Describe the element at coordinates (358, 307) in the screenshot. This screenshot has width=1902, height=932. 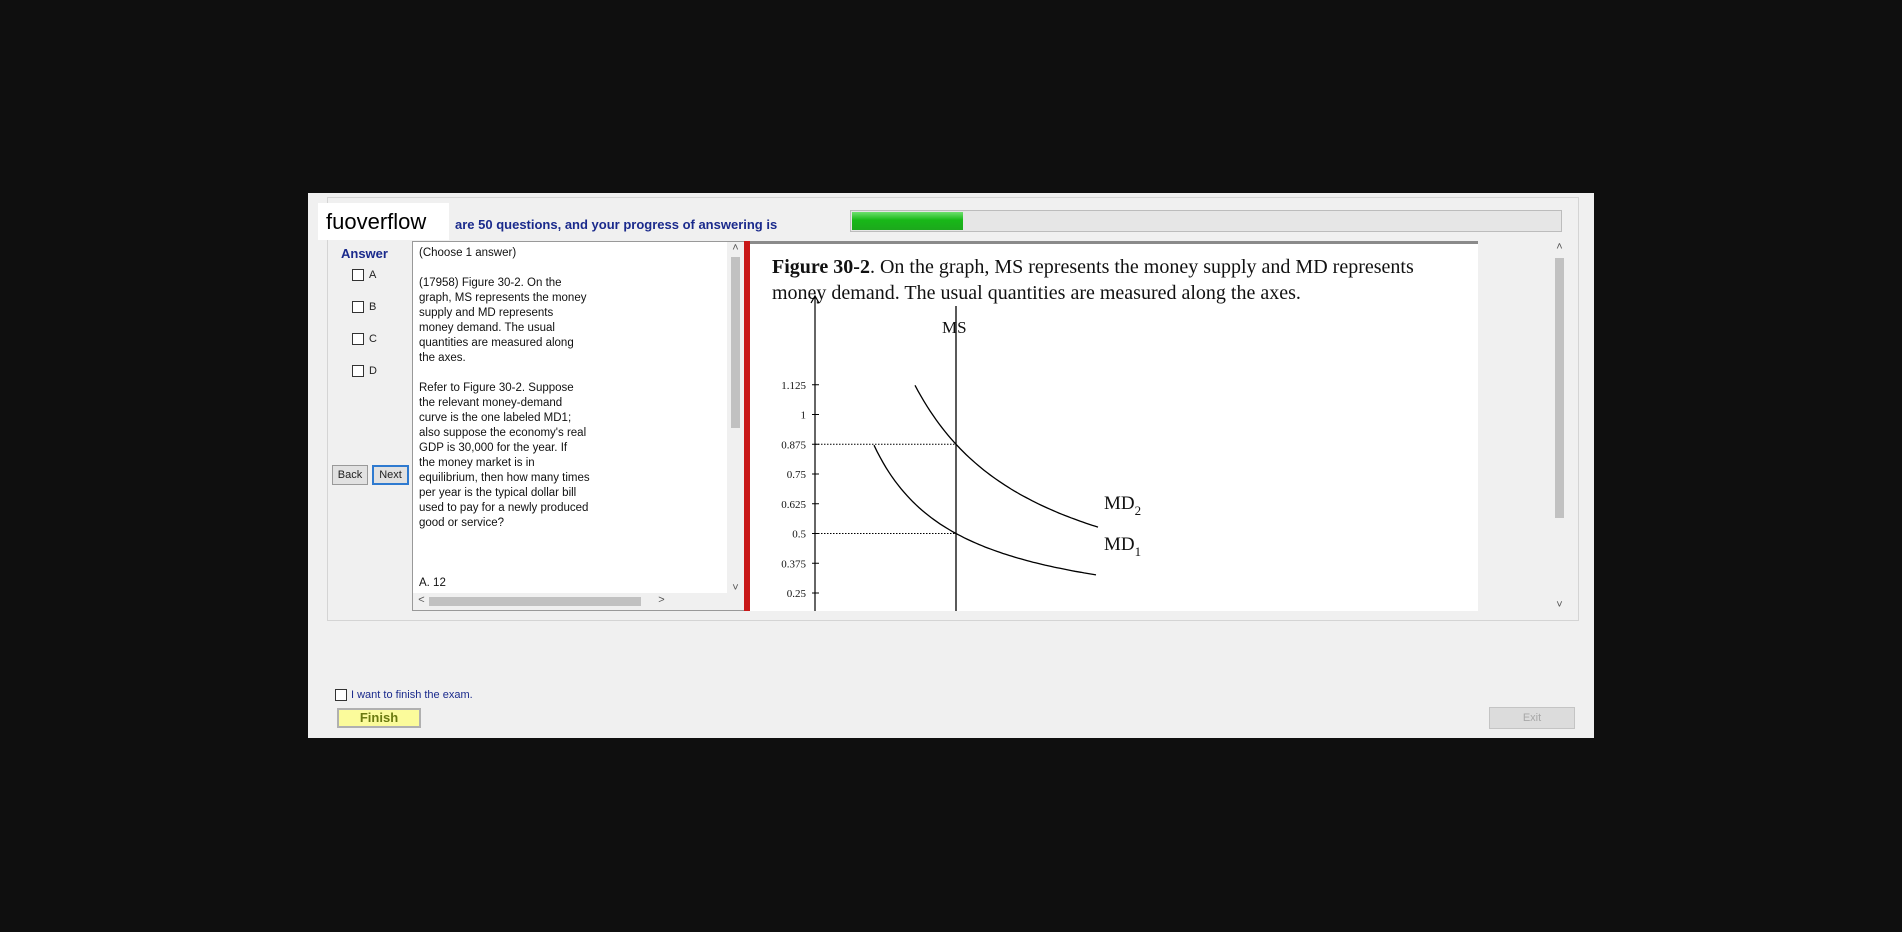
I see `option-b-checkbox` at that location.